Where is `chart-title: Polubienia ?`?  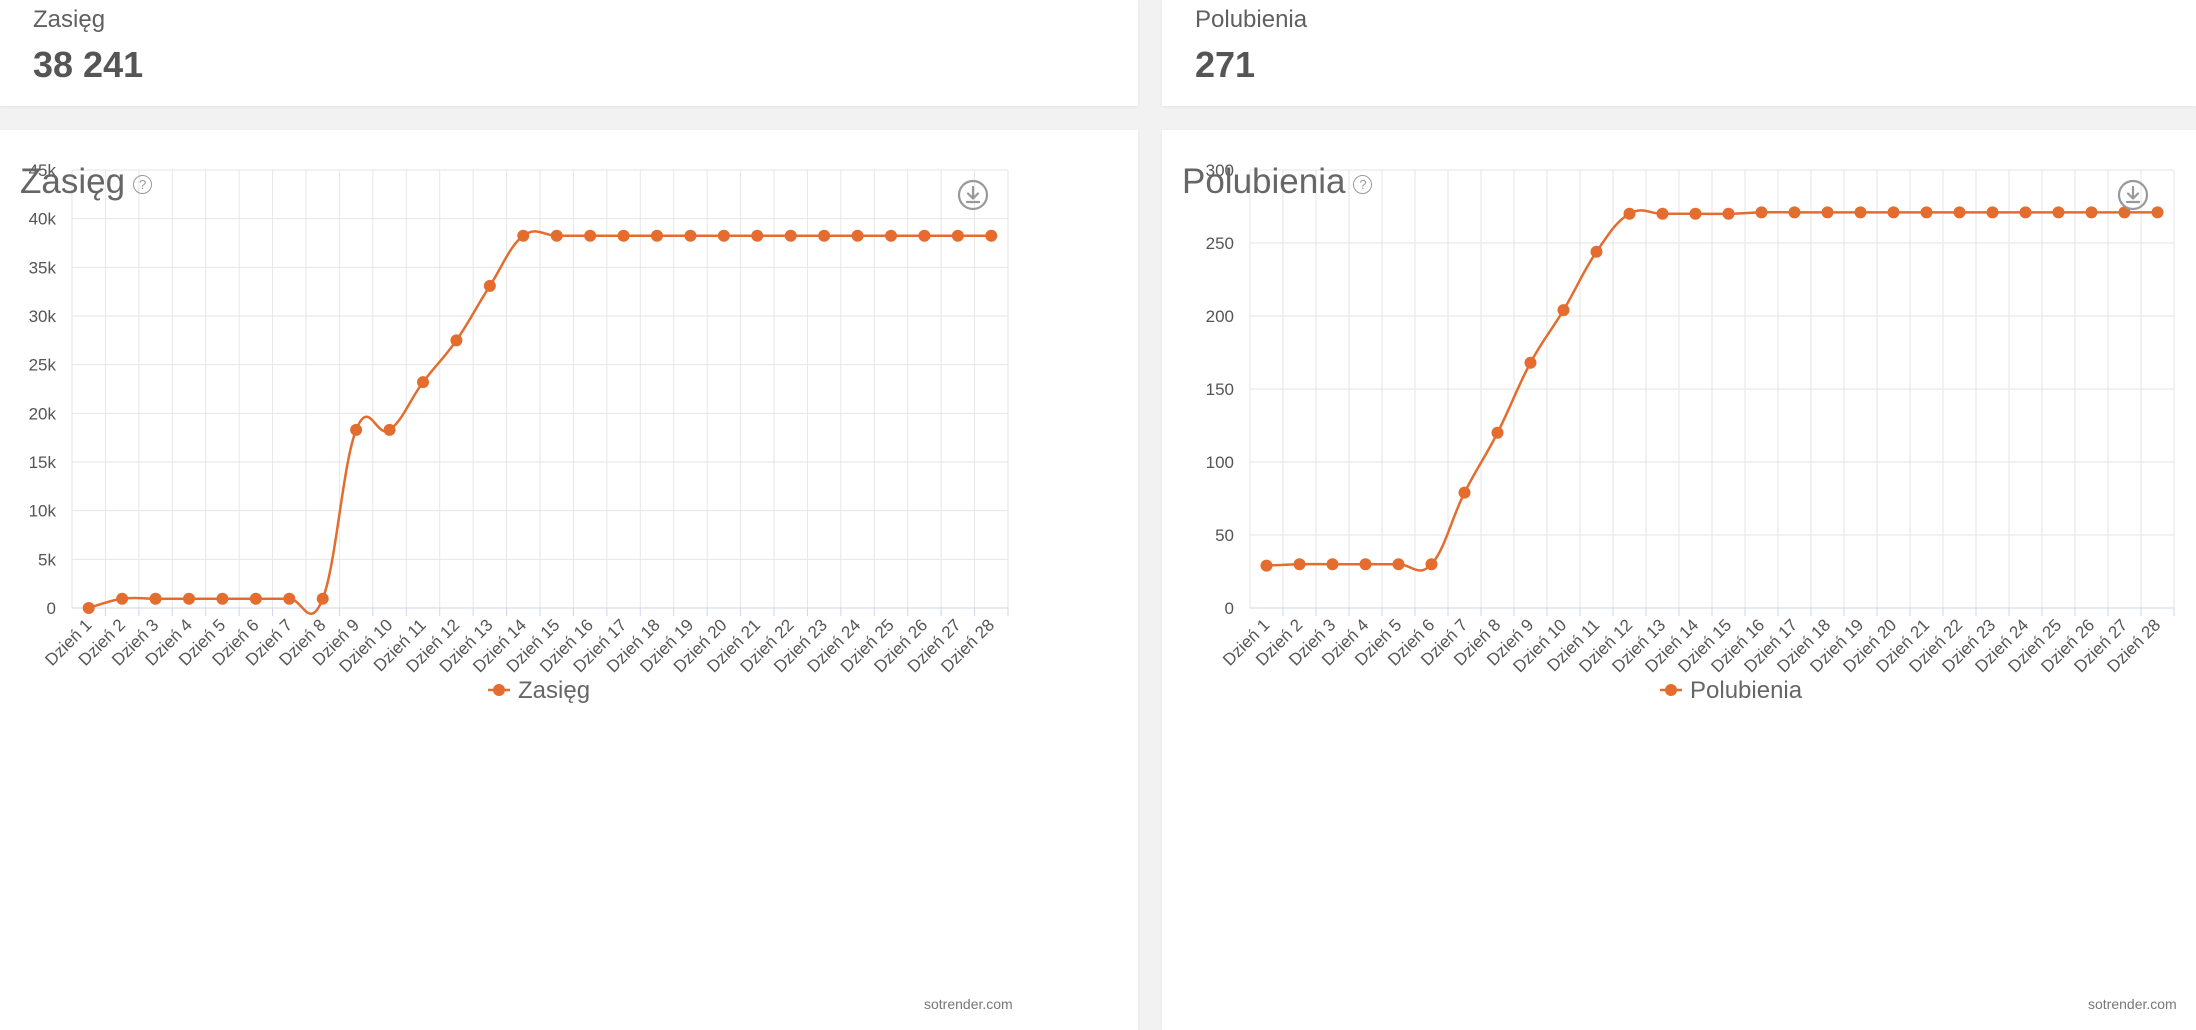 chart-title: Polubienia ? is located at coordinates (1277, 182).